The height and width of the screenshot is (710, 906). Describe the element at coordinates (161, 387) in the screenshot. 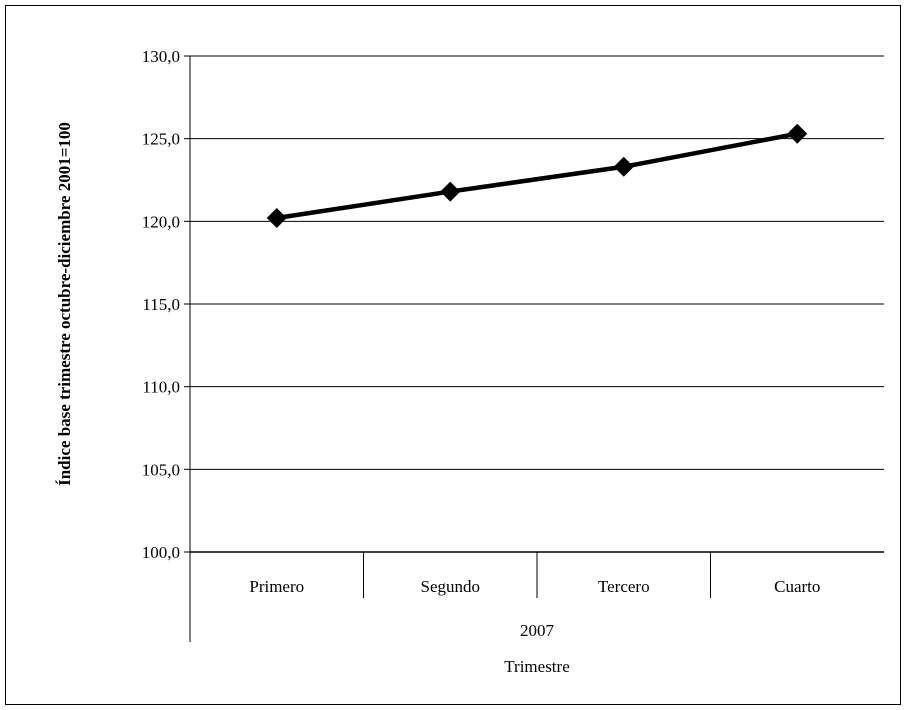

I see `y-tick-label: 110,0` at that location.